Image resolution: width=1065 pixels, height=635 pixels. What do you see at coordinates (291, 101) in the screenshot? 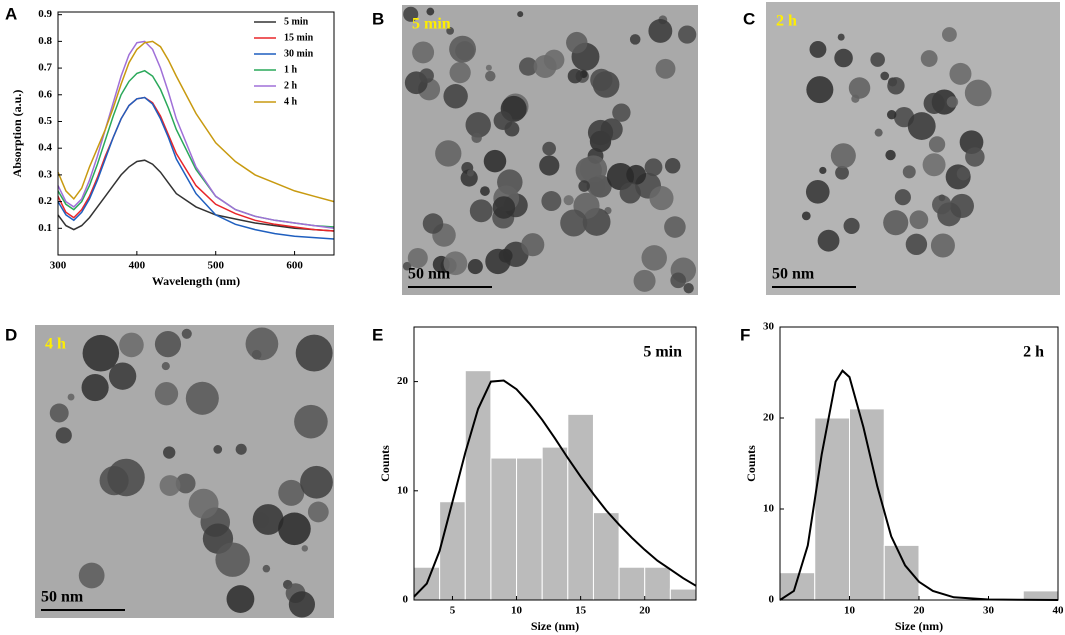
I see `legend-label: 4 h` at bounding box center [291, 101].